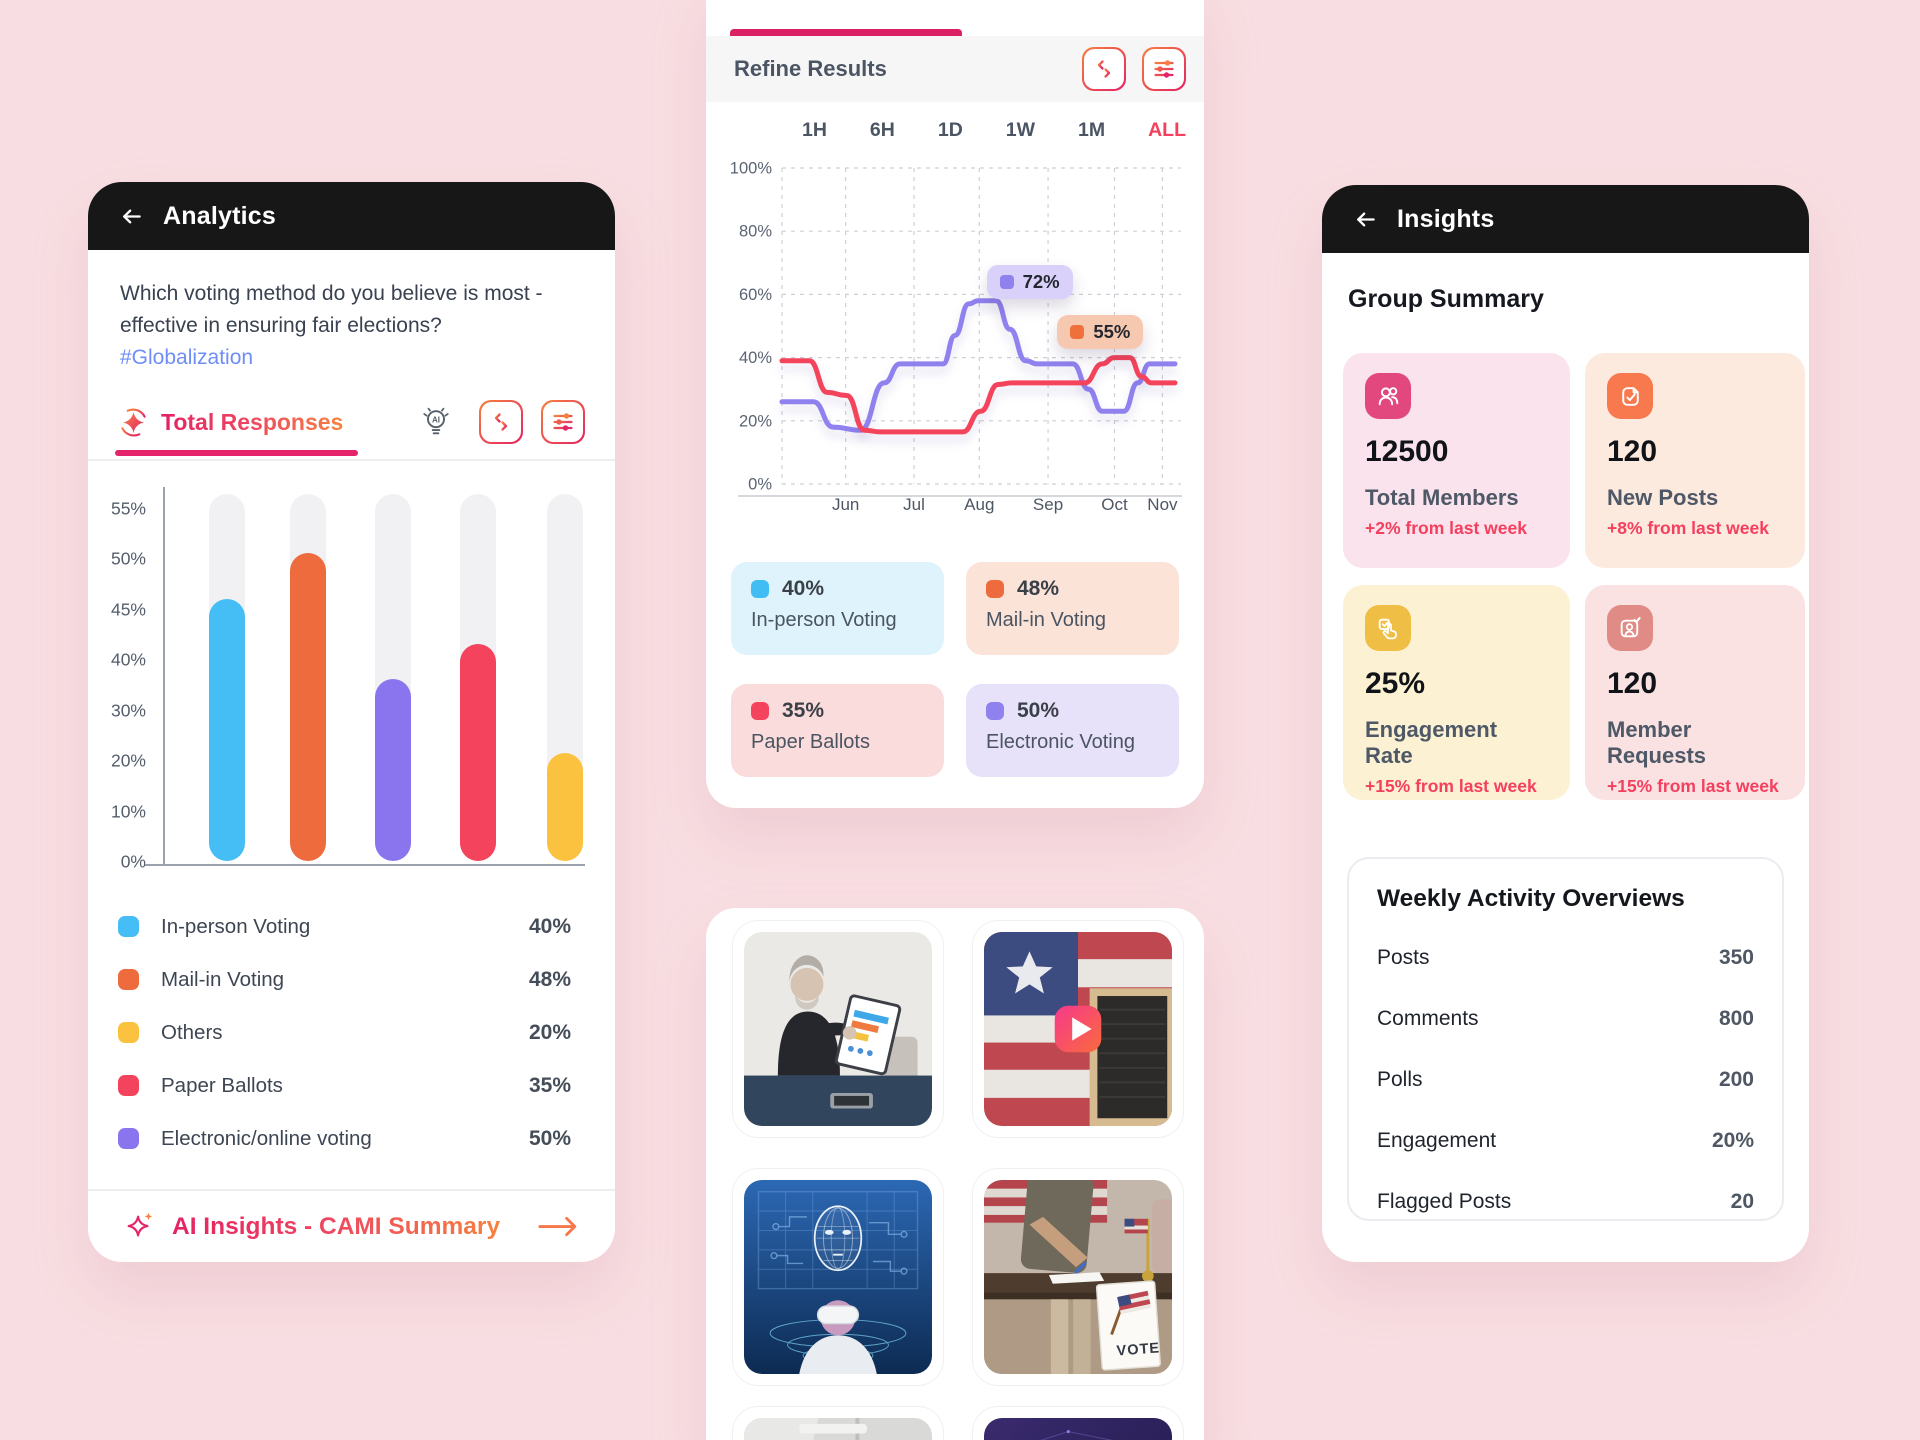 The width and height of the screenshot is (1920, 1440). Describe the element at coordinates (1630, 628) in the screenshot. I see `requests-icon` at that location.